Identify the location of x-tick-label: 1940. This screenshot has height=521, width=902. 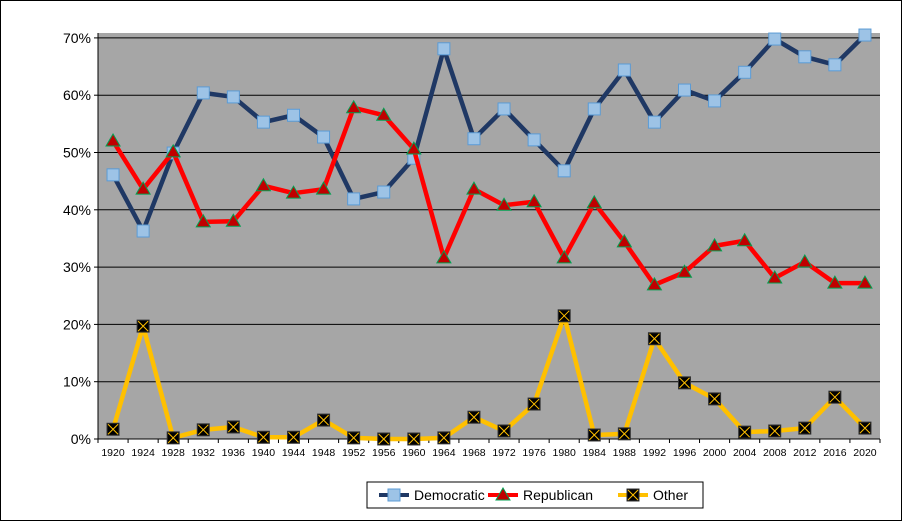
(264, 453).